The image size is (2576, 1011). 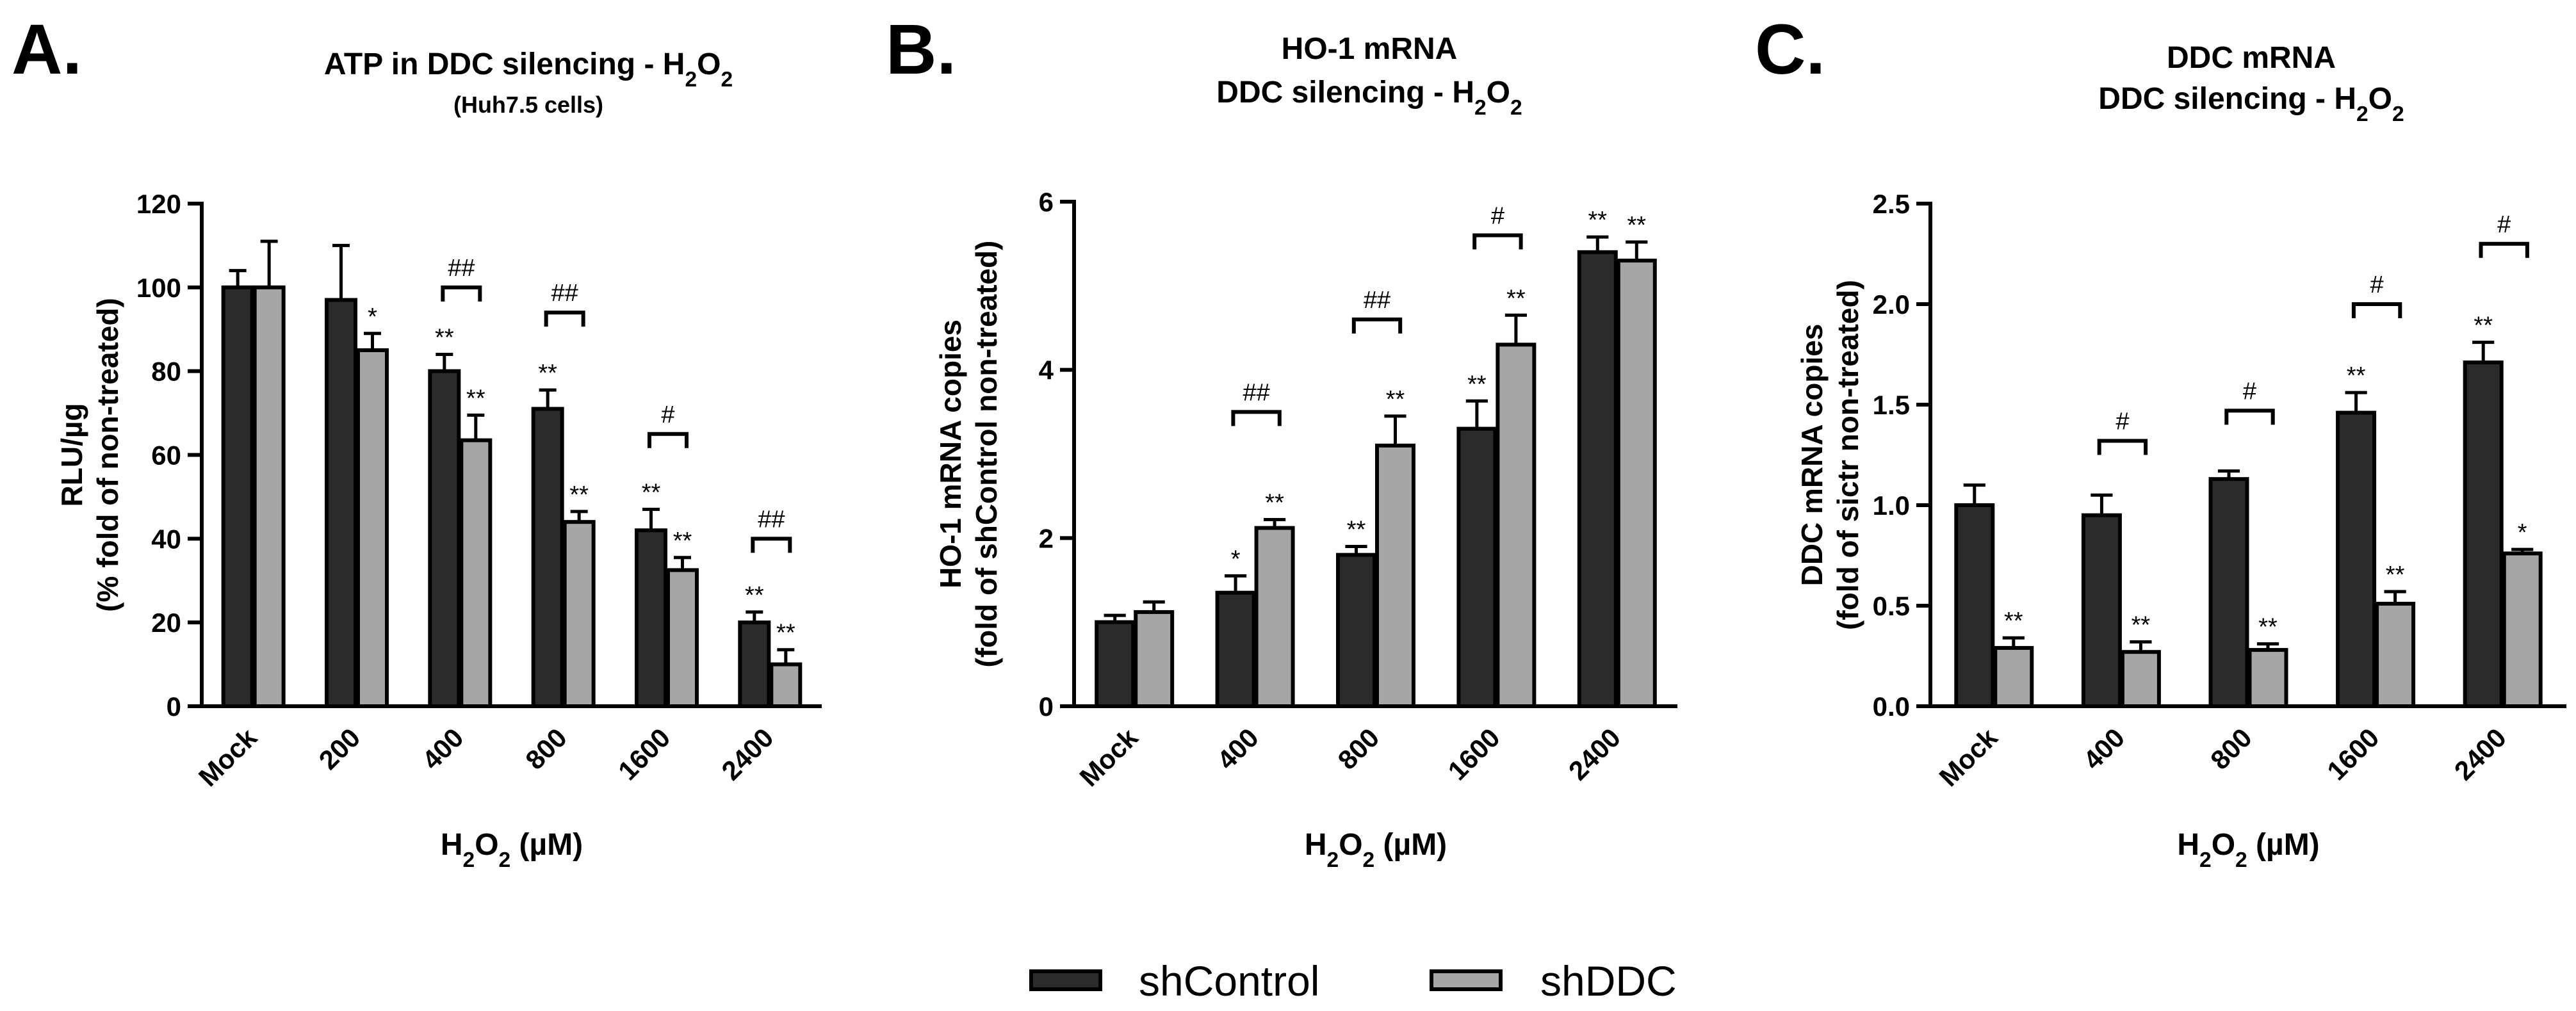 I want to click on y-tick-label: 2, so click(x=1046, y=538).